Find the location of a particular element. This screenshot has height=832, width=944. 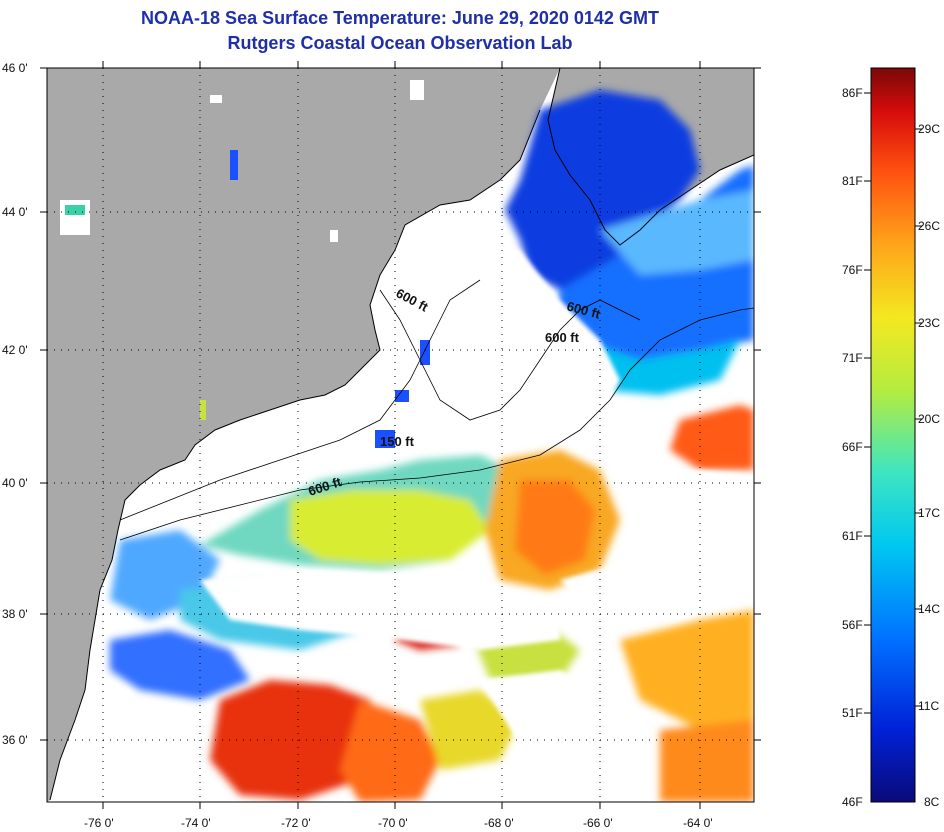

colorbar-label-76f: 76F is located at coordinates (852, 270).